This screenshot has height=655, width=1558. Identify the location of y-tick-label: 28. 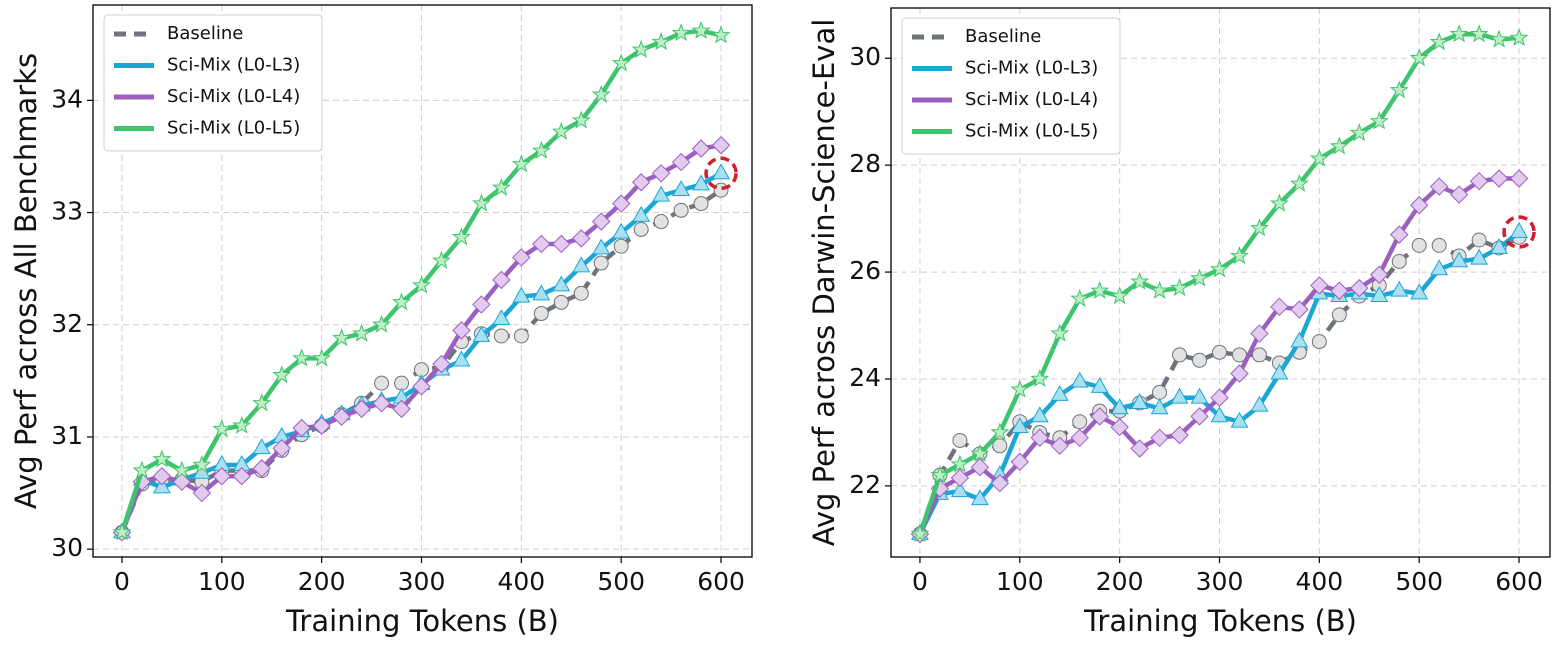
(865, 163).